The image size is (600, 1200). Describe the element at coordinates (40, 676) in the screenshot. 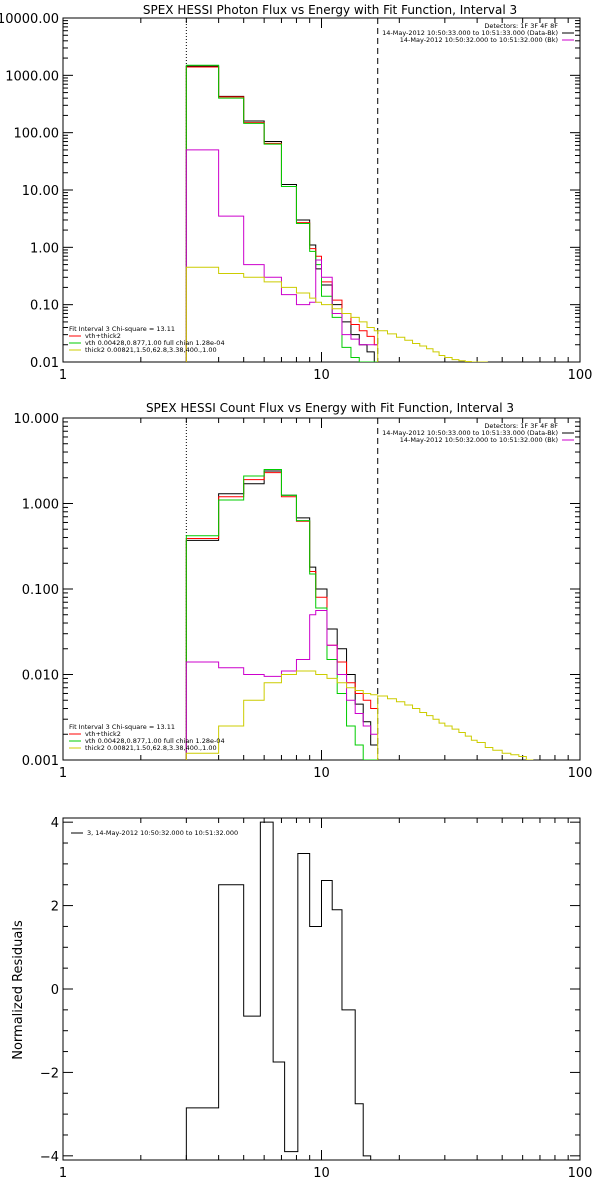

I see `y-tick-label: 0.010` at that location.